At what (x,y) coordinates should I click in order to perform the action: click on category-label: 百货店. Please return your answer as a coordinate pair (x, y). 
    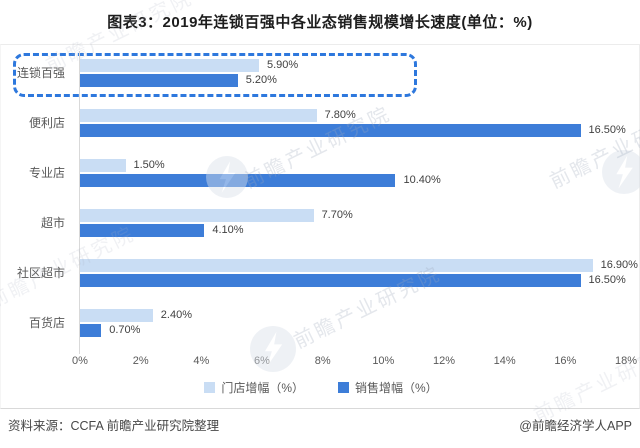
    Looking at the image, I should click on (46, 323).